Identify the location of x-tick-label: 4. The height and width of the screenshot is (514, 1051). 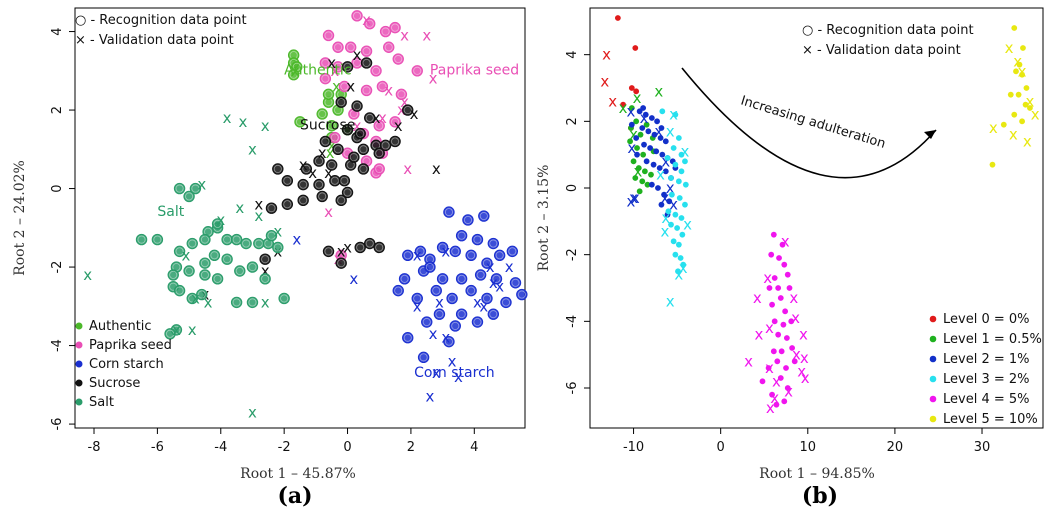
(474, 447).